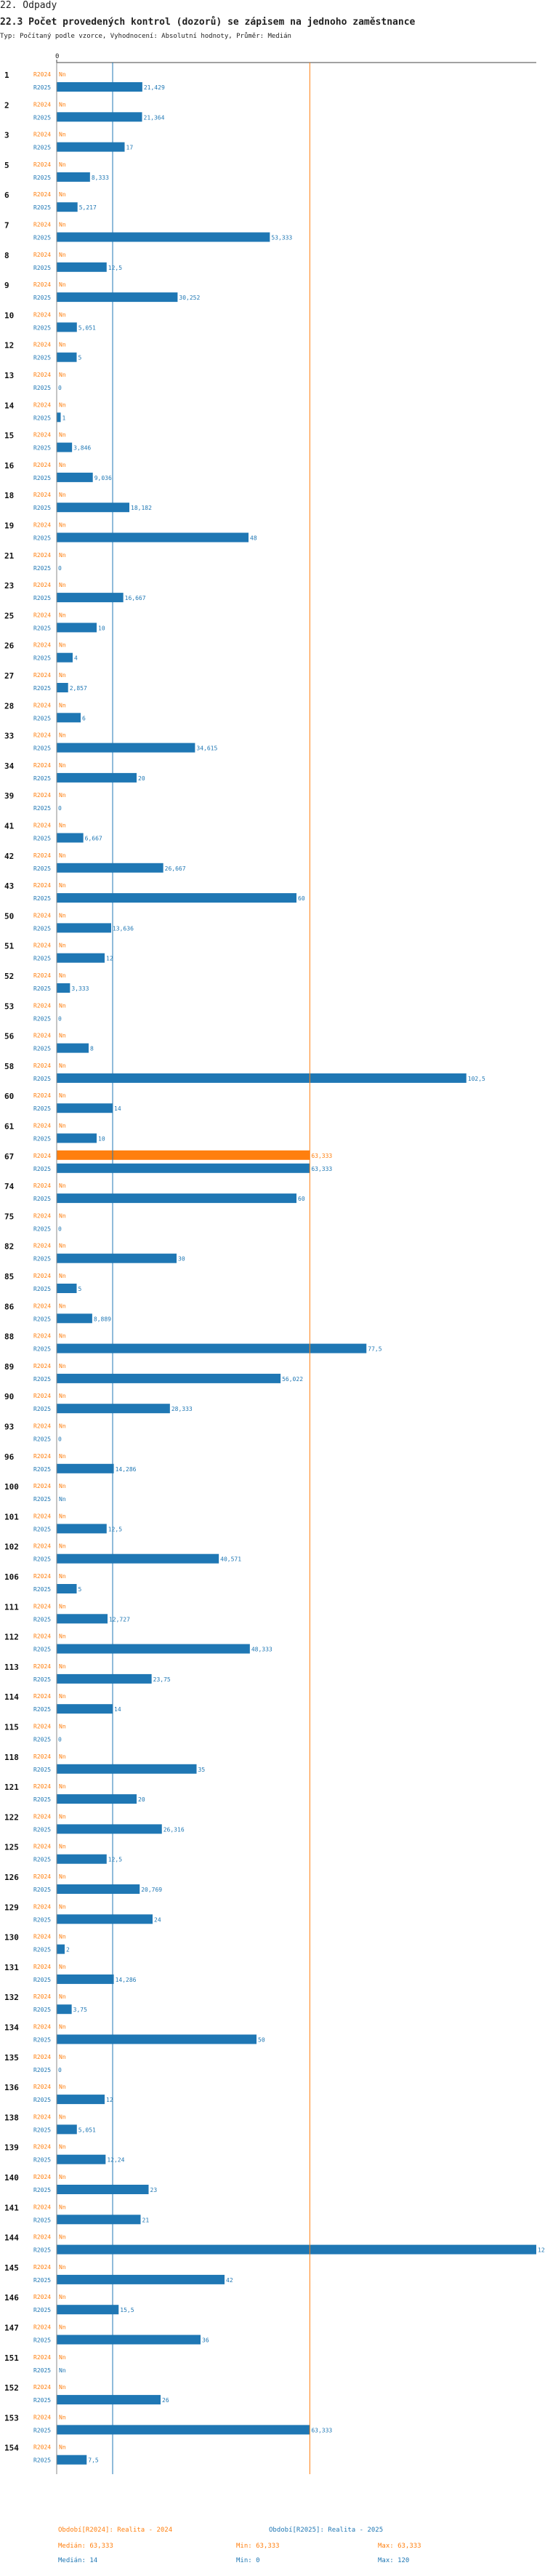 Image resolution: width=545 pixels, height=2576 pixels. What do you see at coordinates (11, 1727) in the screenshot?
I see `category-label: 115` at bounding box center [11, 1727].